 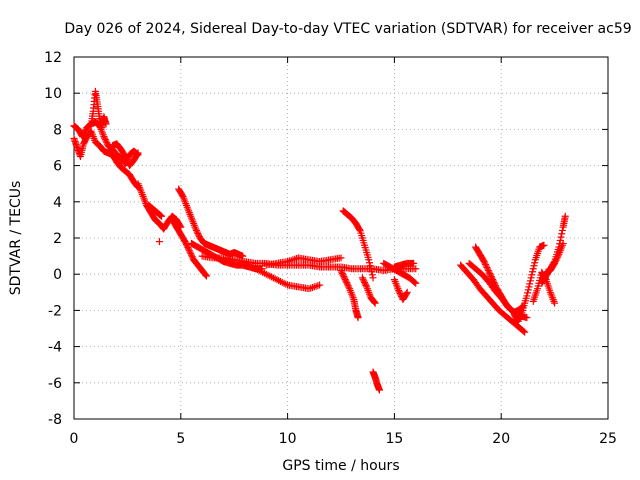 What do you see at coordinates (340, 466) in the screenshot?
I see `x-axis-label: GPS time / hours` at bounding box center [340, 466].